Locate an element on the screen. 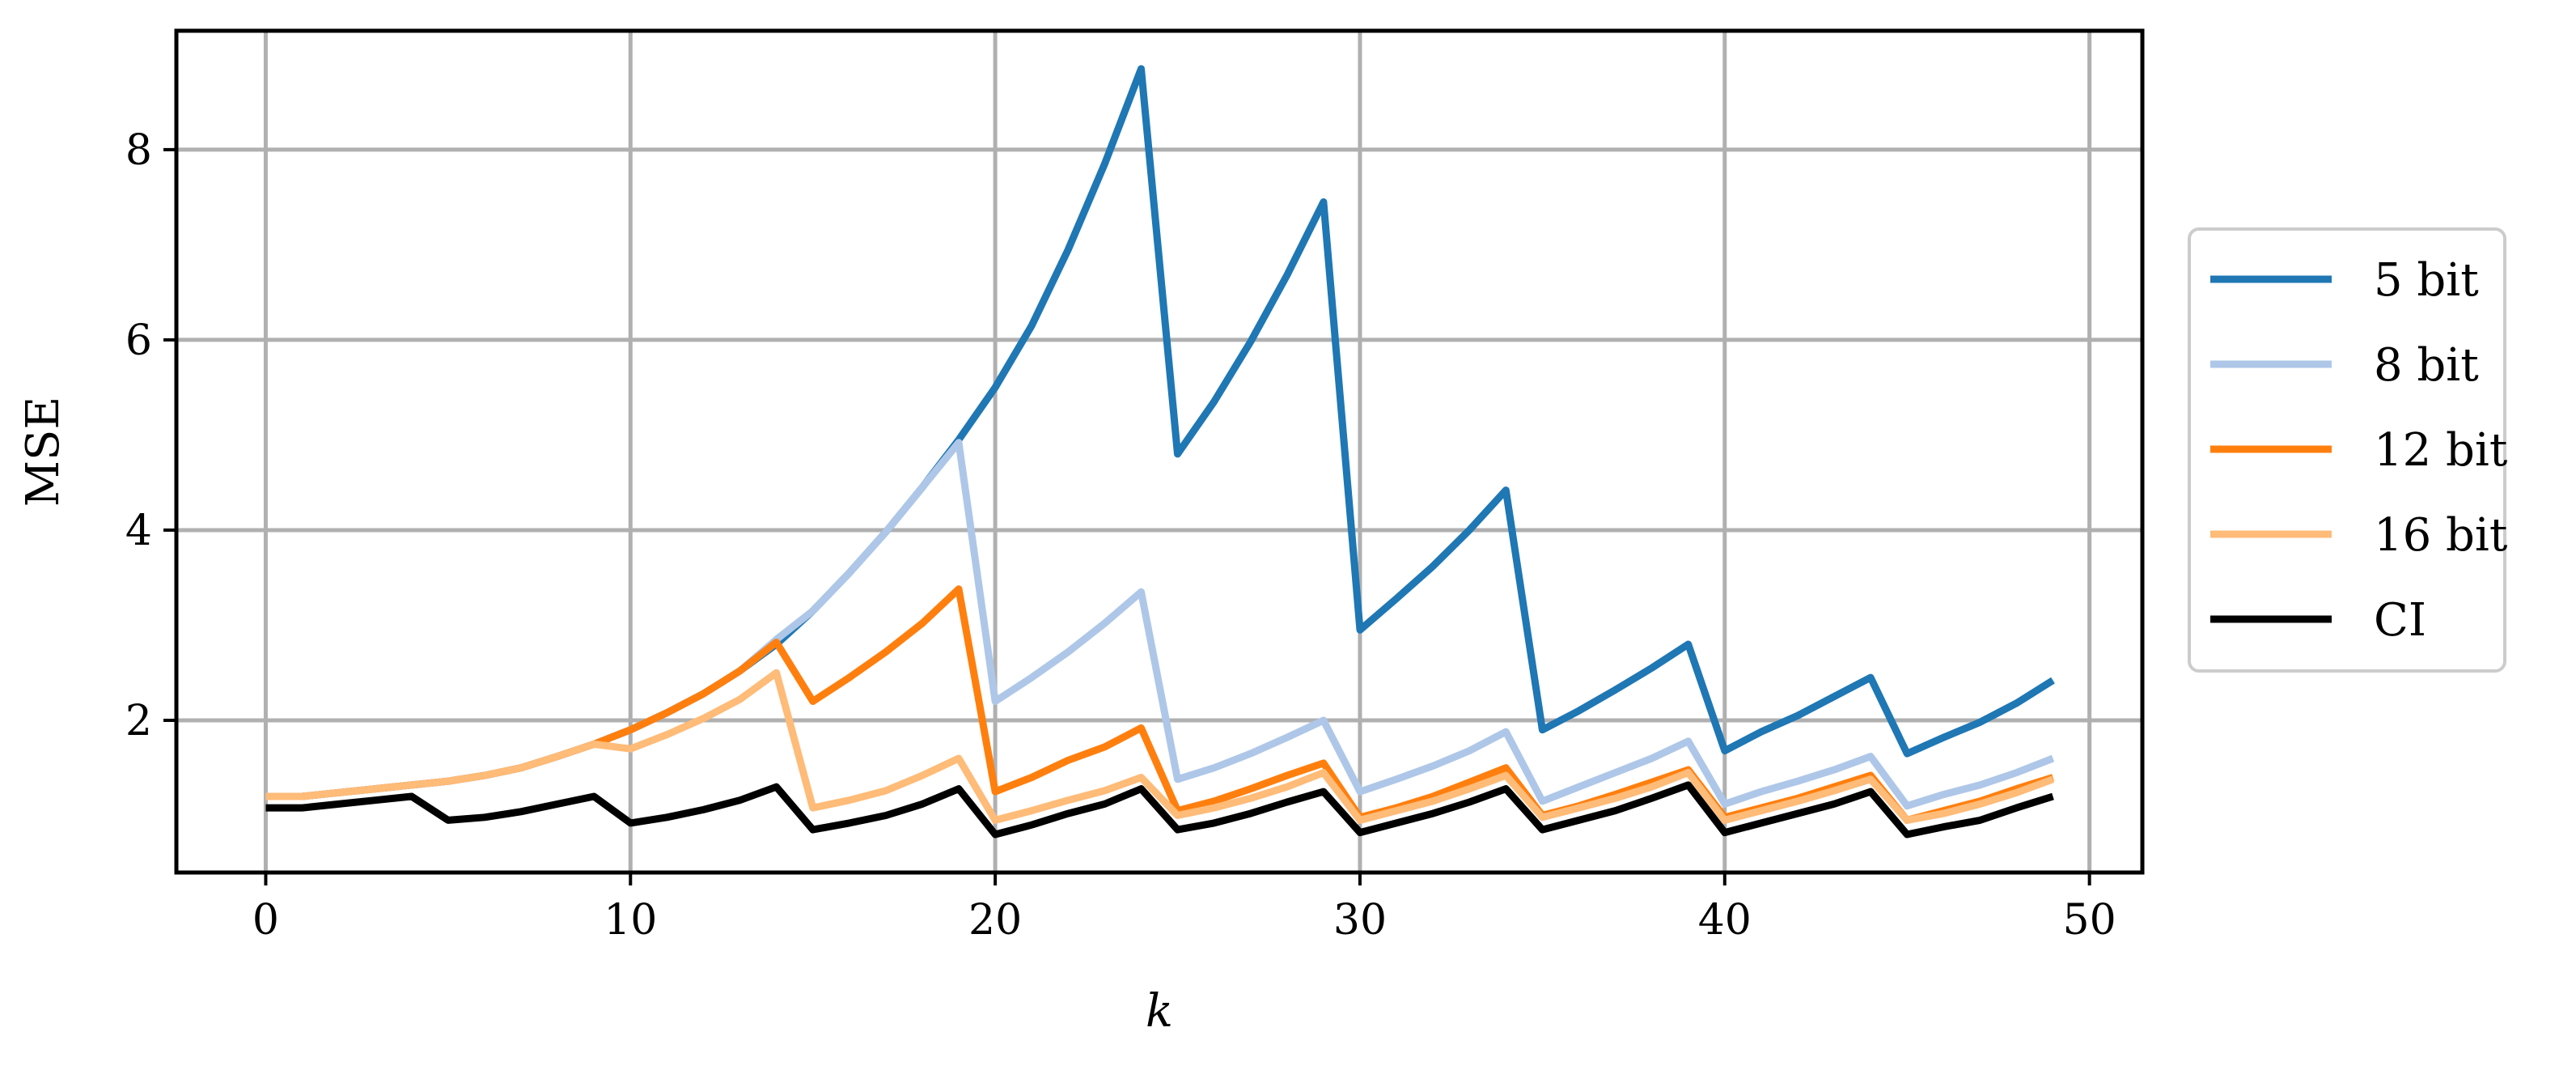 The image size is (2576, 1070). series-line-ci is located at coordinates (1159, 810).